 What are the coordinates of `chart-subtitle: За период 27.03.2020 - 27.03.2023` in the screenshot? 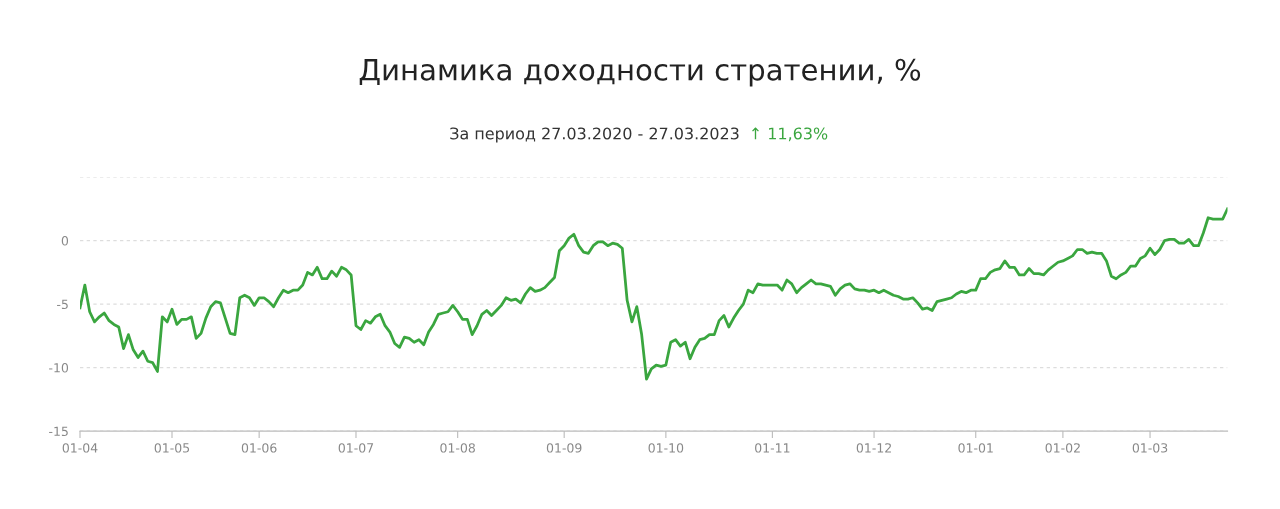 It's located at (594, 135).